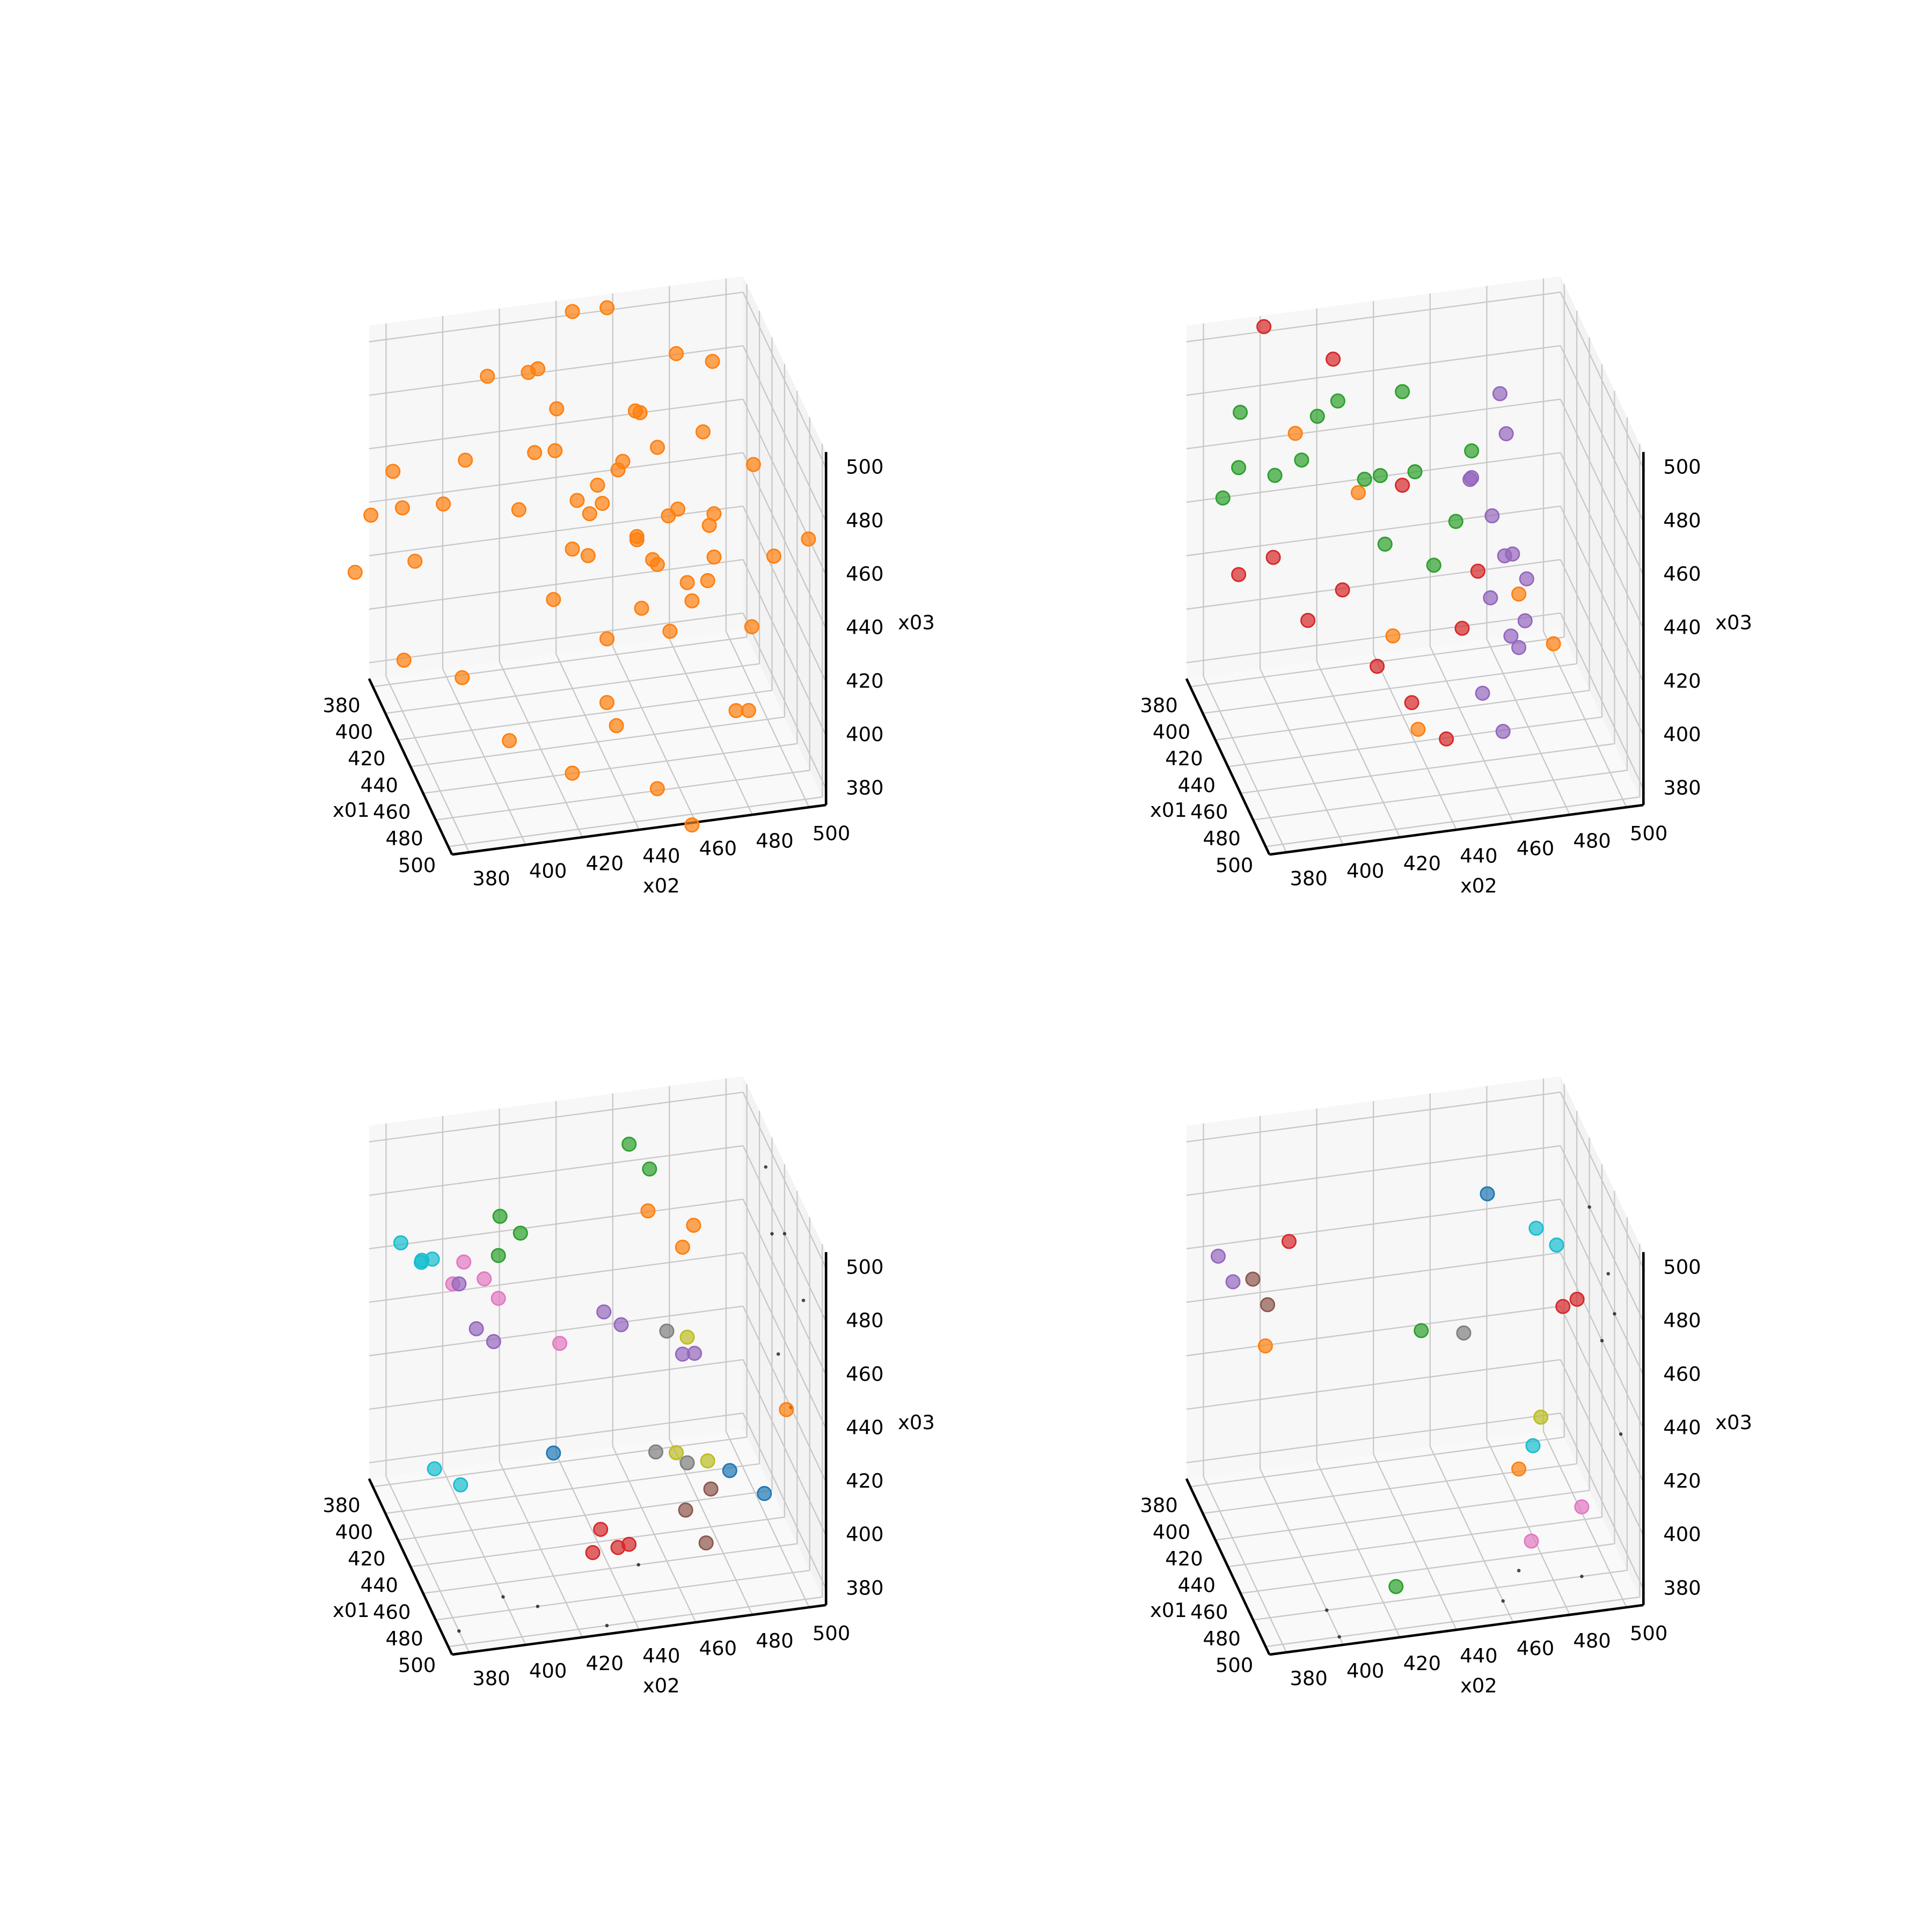  I want to click on y-tick-label: 460, so click(718, 1648).